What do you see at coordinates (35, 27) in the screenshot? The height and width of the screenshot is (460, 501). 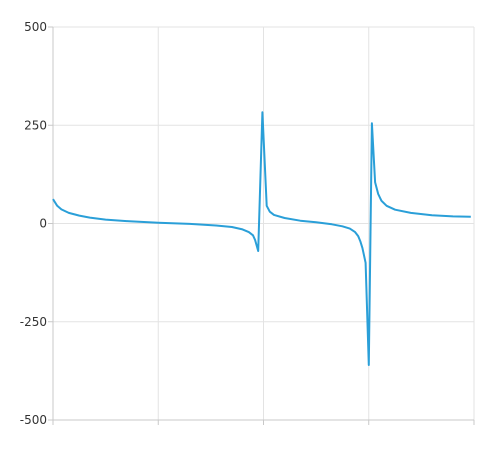 I see `y-tick-label: 500` at bounding box center [35, 27].